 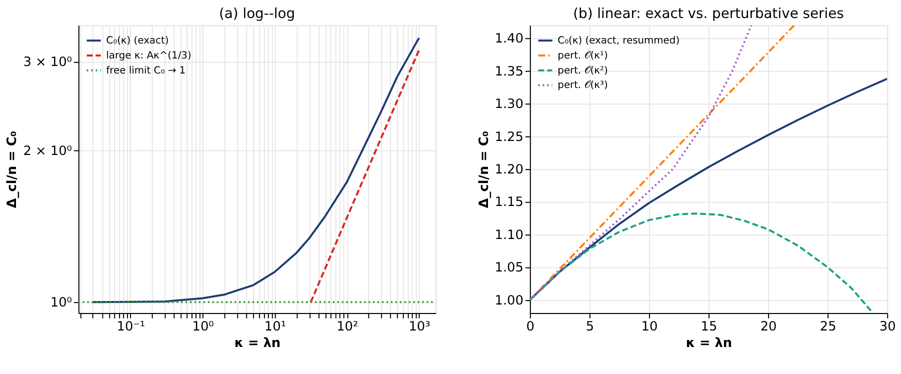 I want to click on x-tick-label: 15, so click(x=709, y=326).